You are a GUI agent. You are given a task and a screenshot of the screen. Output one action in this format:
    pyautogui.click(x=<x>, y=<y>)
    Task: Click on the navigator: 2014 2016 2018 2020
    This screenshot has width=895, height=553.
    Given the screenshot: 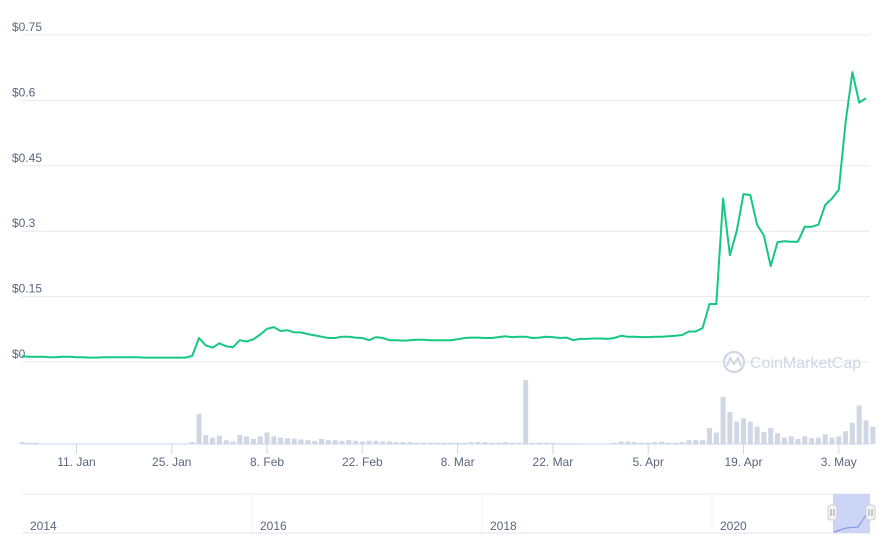 What is the action you would take?
    pyautogui.click(x=449, y=513)
    